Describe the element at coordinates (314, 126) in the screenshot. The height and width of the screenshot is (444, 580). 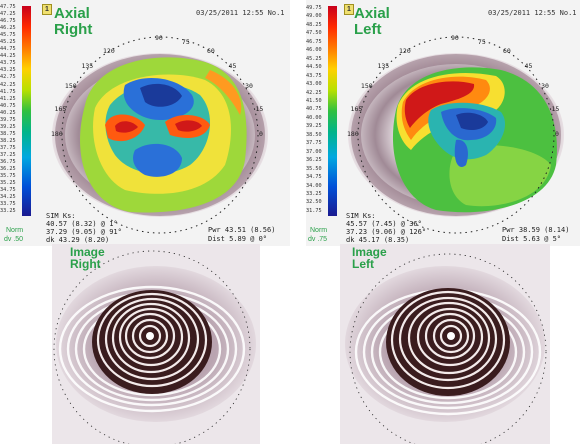
I see `scale-tick-label: 39.25` at that location.